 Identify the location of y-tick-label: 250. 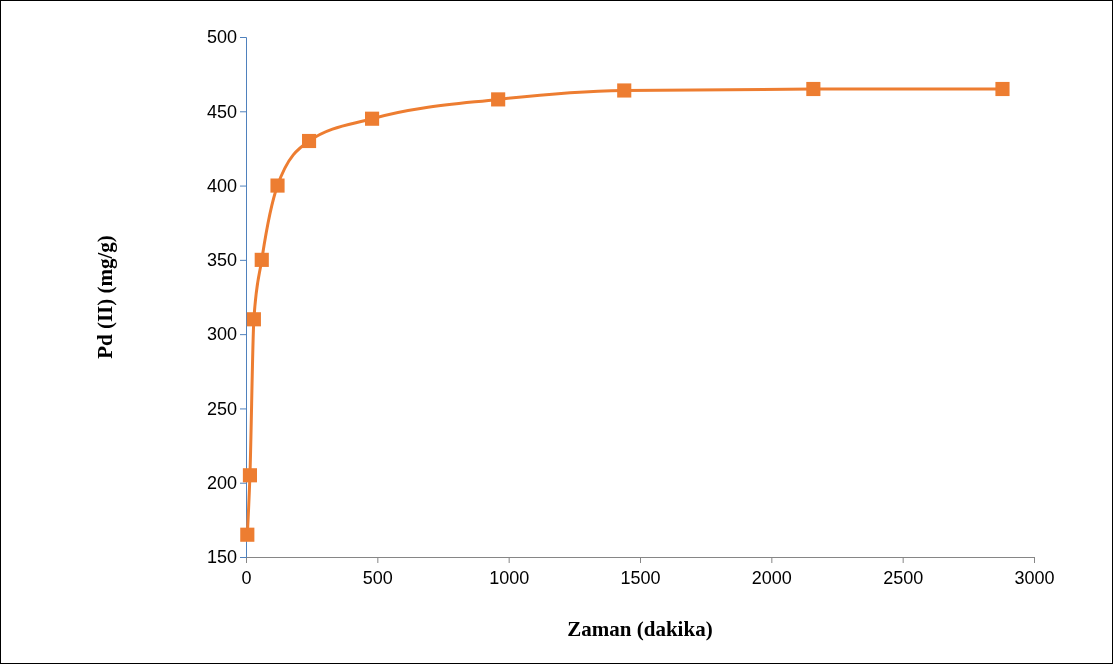
(221, 408).